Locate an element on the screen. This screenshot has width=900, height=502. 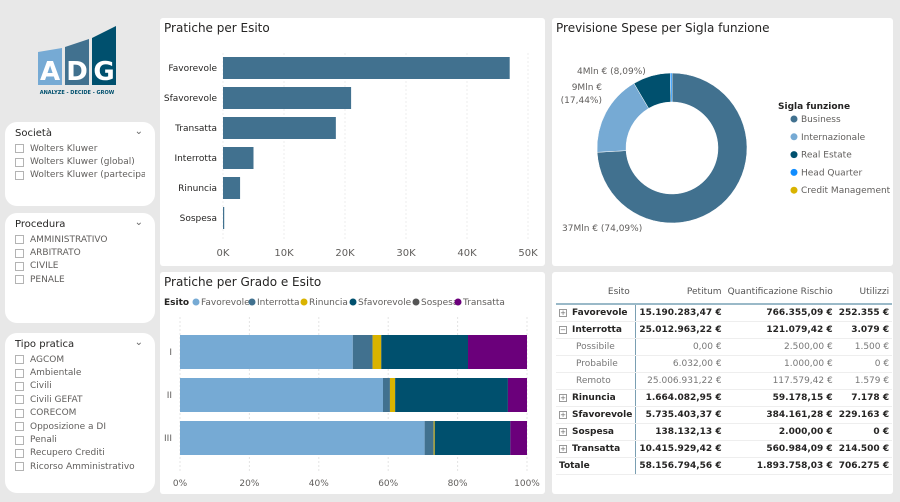
legend-item: Interrotta is located at coordinates (278, 303).